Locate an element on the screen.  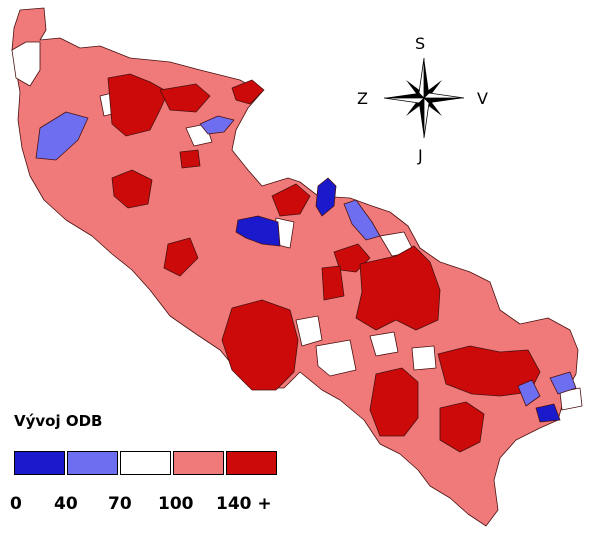
legend-bar is located at coordinates (146, 463).